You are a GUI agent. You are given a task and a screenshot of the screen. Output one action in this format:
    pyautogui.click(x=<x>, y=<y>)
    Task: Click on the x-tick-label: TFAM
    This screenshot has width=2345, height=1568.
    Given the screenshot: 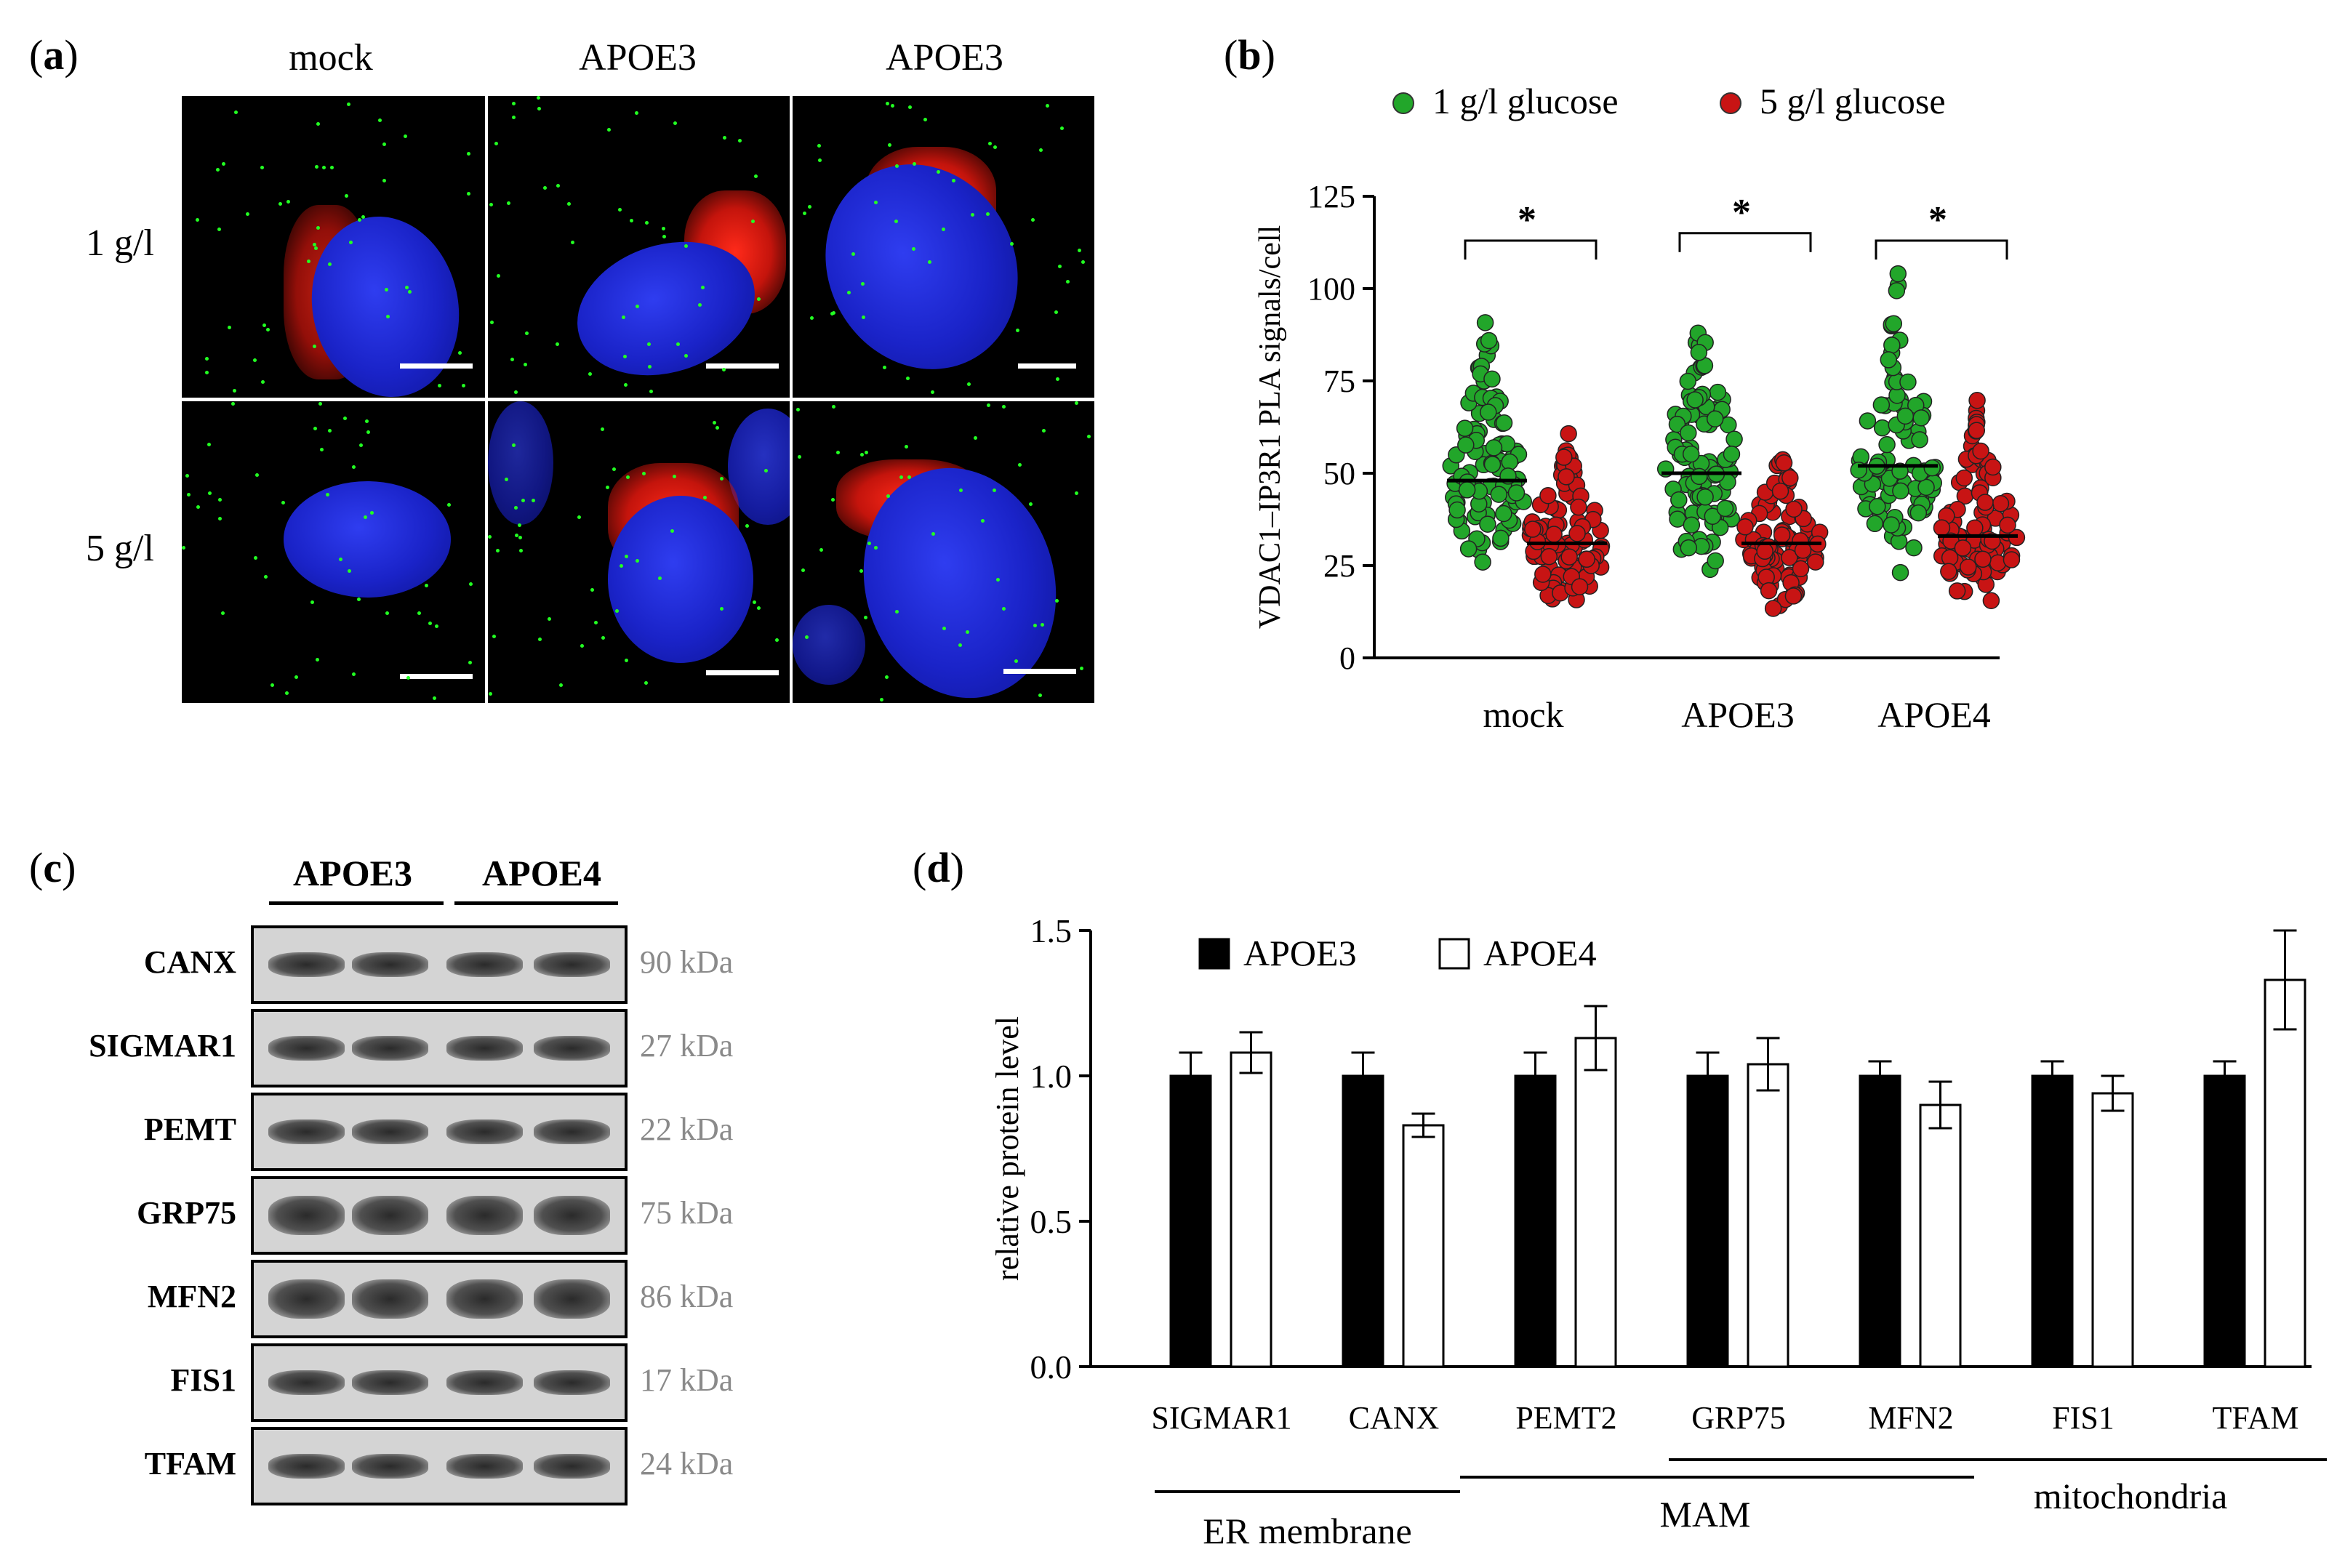 What is the action you would take?
    pyautogui.click(x=2256, y=1418)
    